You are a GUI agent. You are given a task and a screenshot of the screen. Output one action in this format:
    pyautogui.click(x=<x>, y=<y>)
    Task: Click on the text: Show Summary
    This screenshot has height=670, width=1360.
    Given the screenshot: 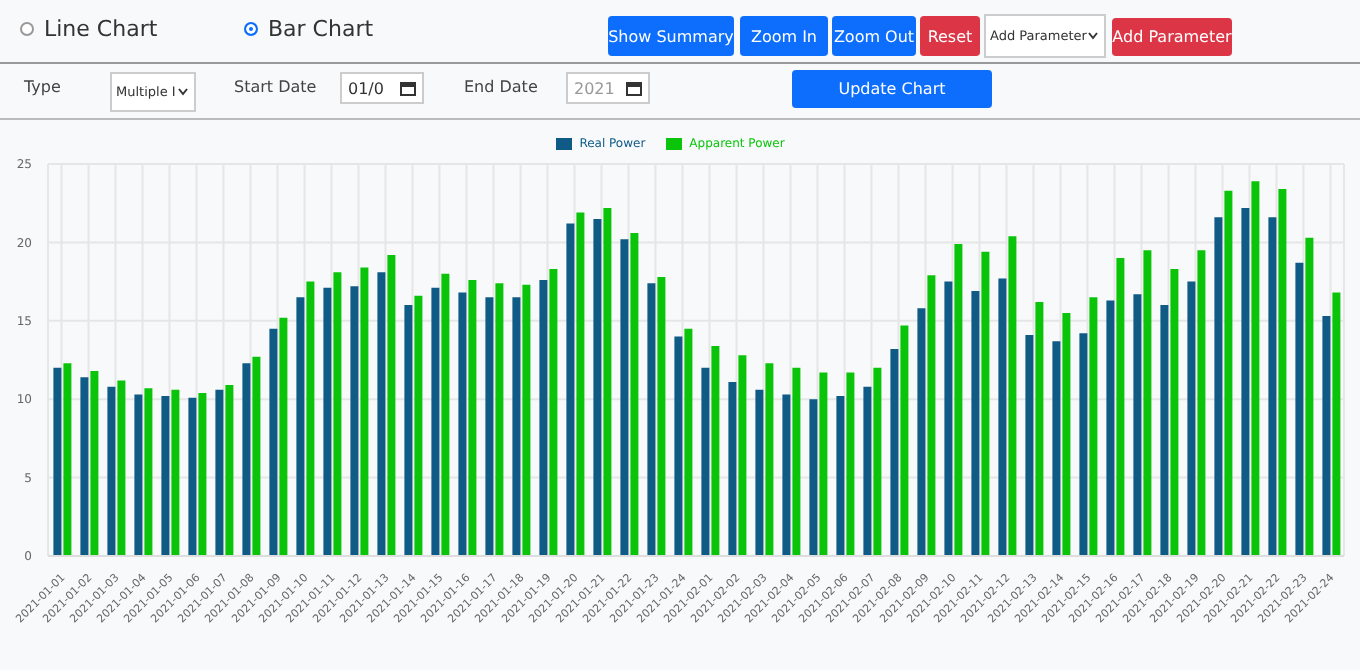 What is the action you would take?
    pyautogui.click(x=671, y=36)
    